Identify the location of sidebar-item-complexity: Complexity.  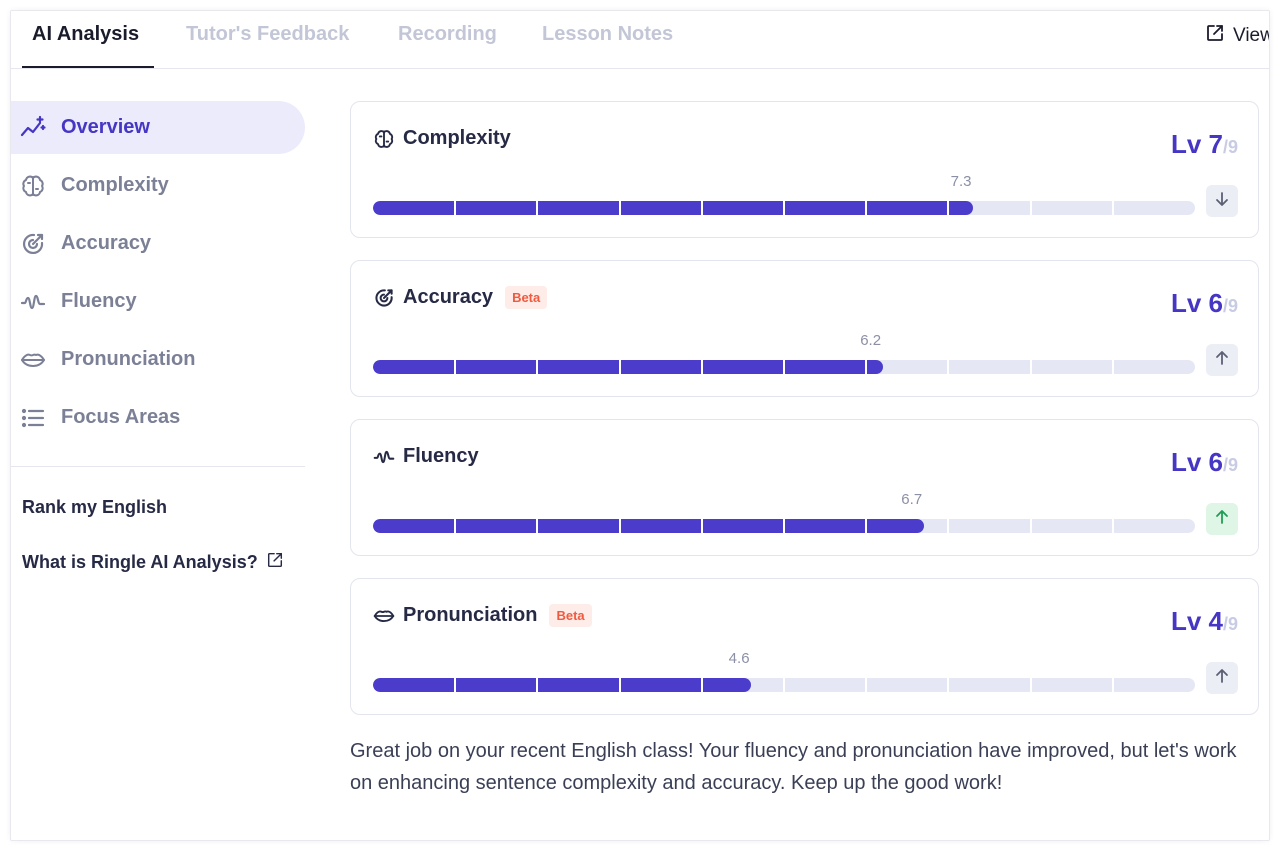
(158, 185).